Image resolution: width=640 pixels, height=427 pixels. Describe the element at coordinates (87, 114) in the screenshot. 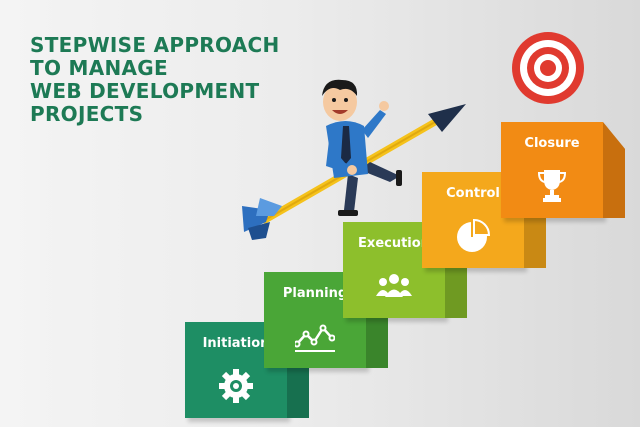

I see `title-line-4: PROJECTS` at that location.